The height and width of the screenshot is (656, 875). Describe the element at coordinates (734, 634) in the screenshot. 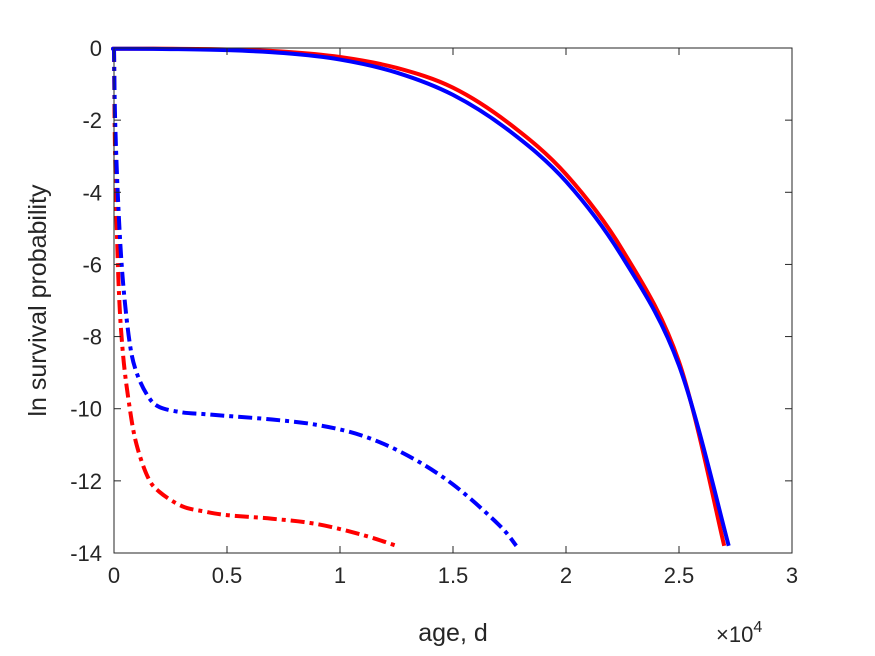

I see `x-axis-exponent-times: ×10` at that location.